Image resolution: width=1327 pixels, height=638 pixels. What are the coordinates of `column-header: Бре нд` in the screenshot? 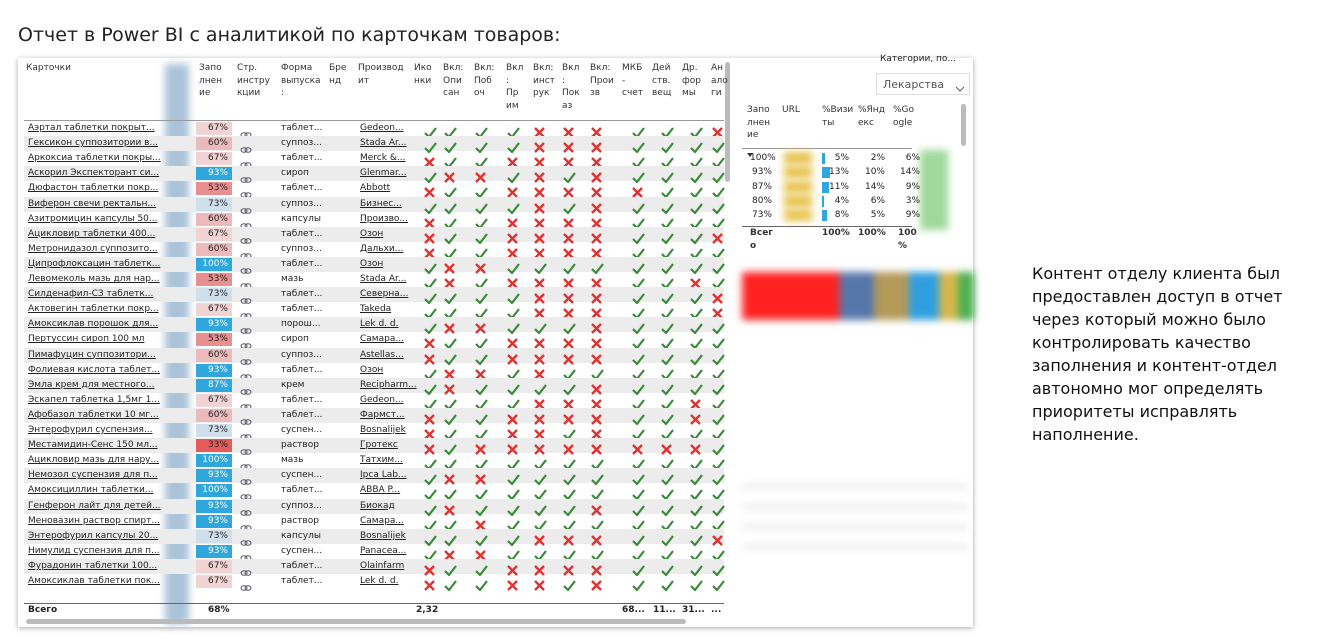 It's located at (338, 74).